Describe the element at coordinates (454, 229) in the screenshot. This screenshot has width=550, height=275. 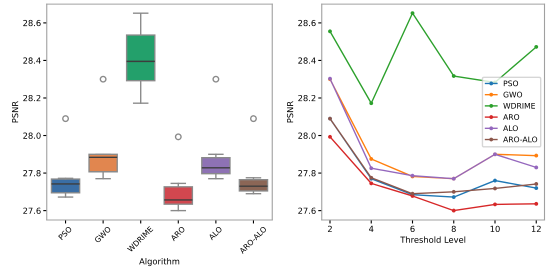
I see `x-tick-label: 8` at that location.